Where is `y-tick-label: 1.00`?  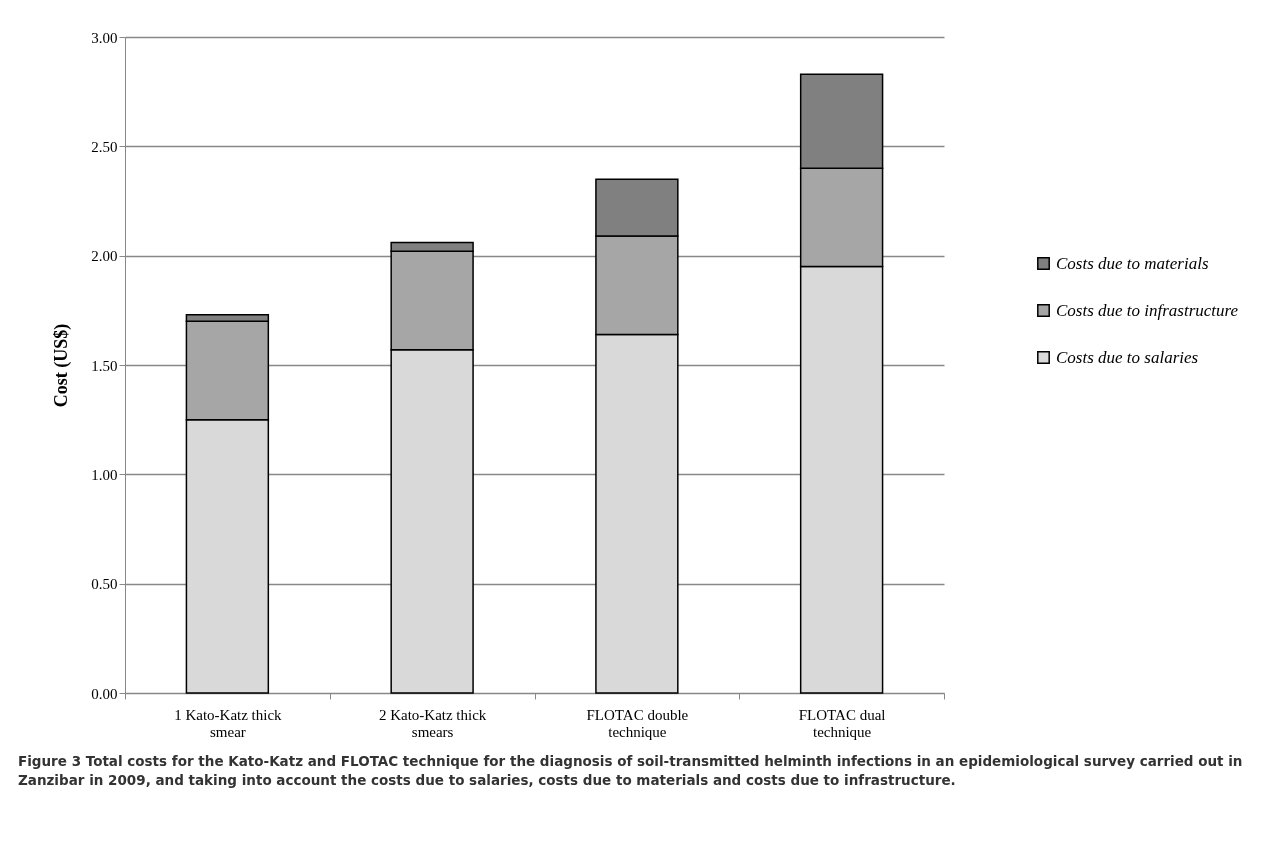 y-tick-label: 1.00 is located at coordinates (104, 474).